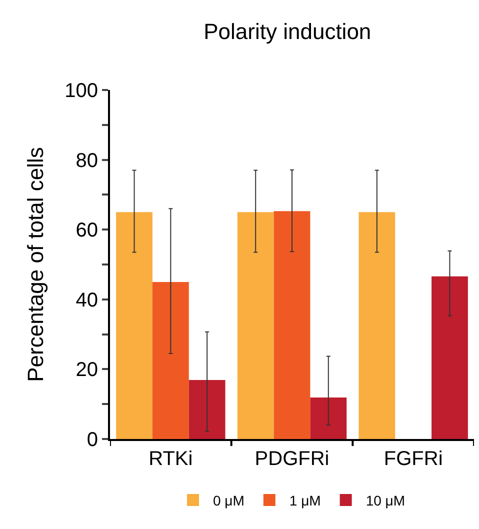 This screenshot has width=479, height=529. I want to click on y-tick-label: 40, so click(87, 300).